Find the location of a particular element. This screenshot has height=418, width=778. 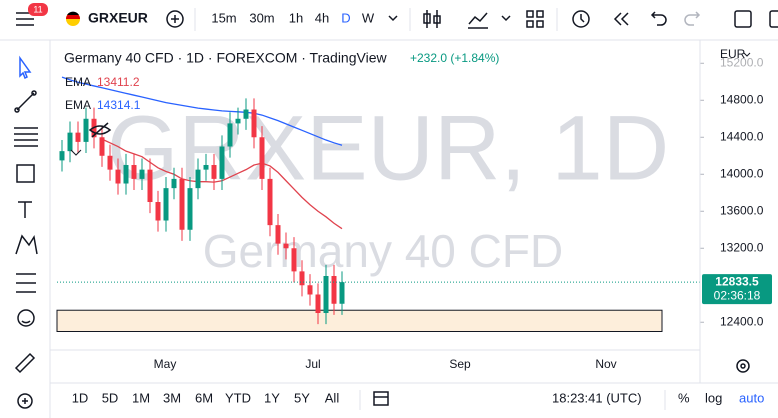

interval: 1h is located at coordinates (296, 17).